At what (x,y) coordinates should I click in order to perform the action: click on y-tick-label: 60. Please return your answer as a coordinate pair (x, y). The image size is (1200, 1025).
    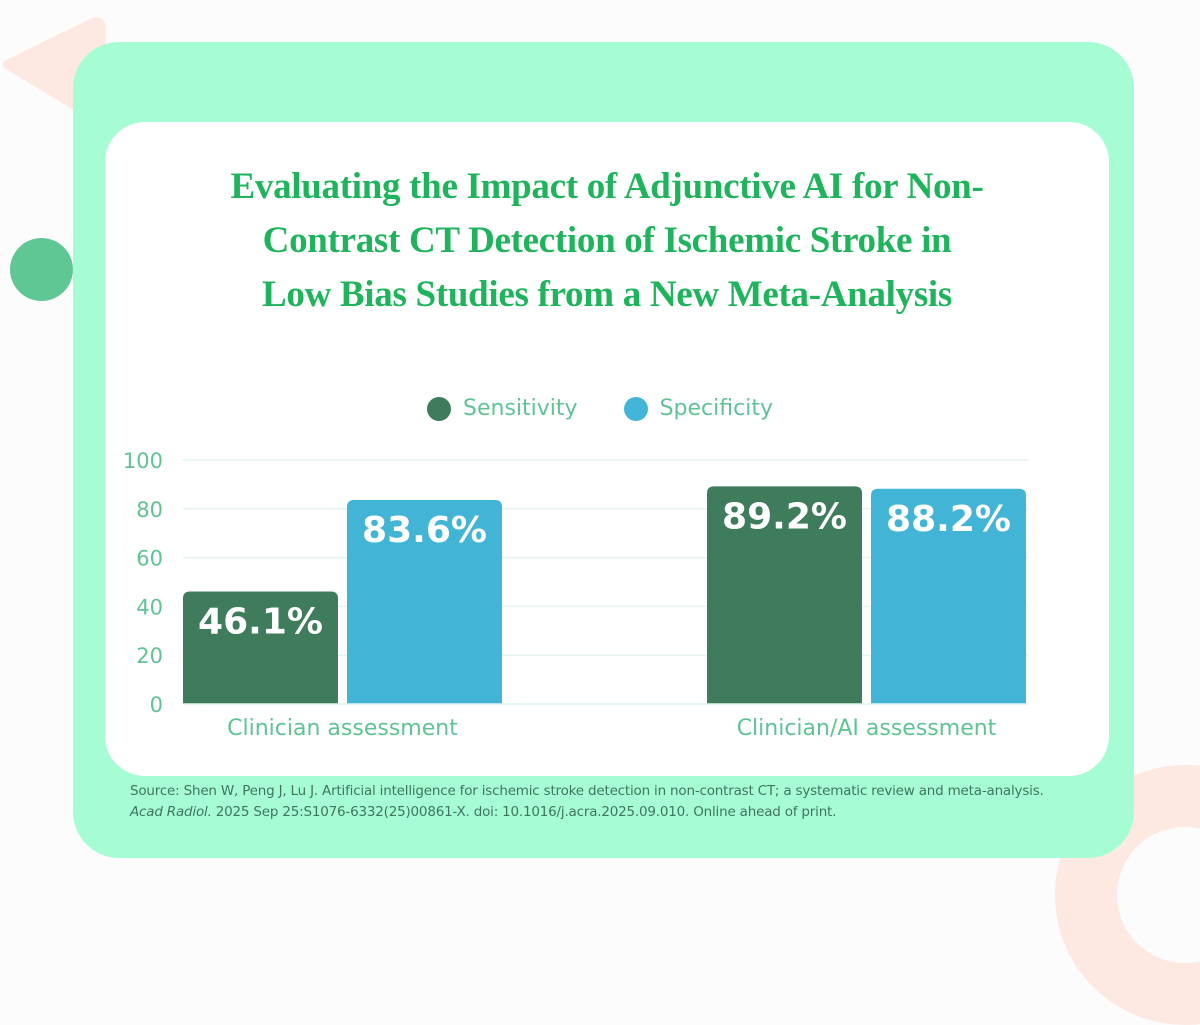
    Looking at the image, I should click on (149, 559).